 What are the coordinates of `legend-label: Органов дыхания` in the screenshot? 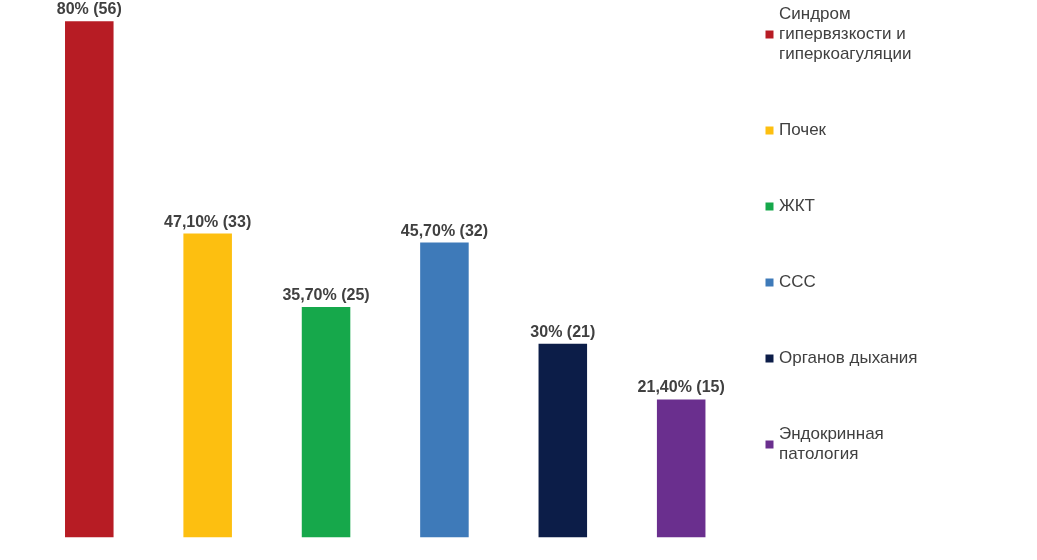 It's located at (848, 358).